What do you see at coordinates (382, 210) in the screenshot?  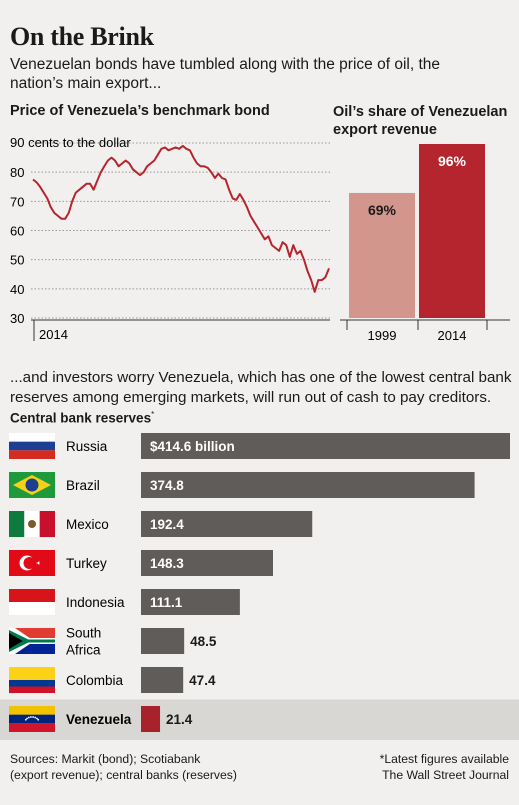 I see `oil-bar-value-label: 69%` at bounding box center [382, 210].